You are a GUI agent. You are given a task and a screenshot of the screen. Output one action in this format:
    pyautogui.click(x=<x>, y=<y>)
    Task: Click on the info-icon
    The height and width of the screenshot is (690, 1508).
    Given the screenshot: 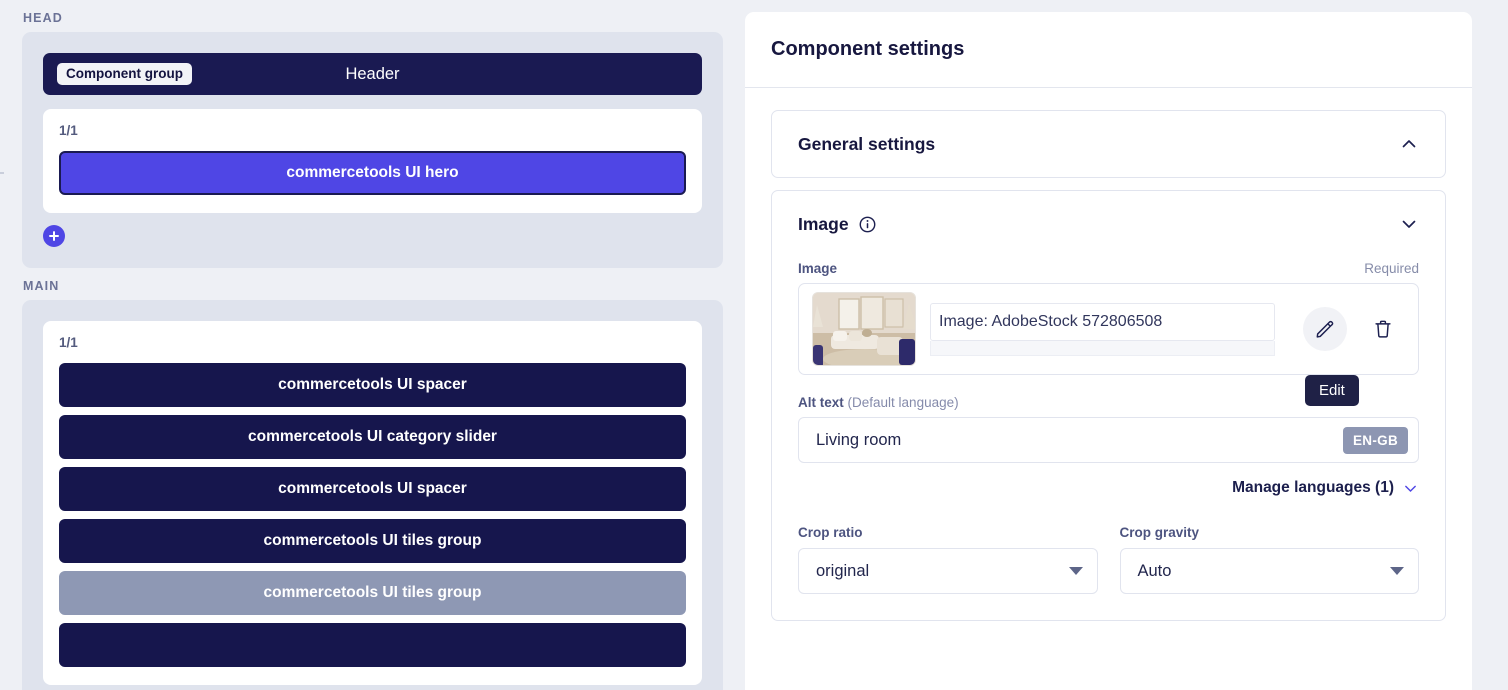 What is the action you would take?
    pyautogui.click(x=867, y=224)
    